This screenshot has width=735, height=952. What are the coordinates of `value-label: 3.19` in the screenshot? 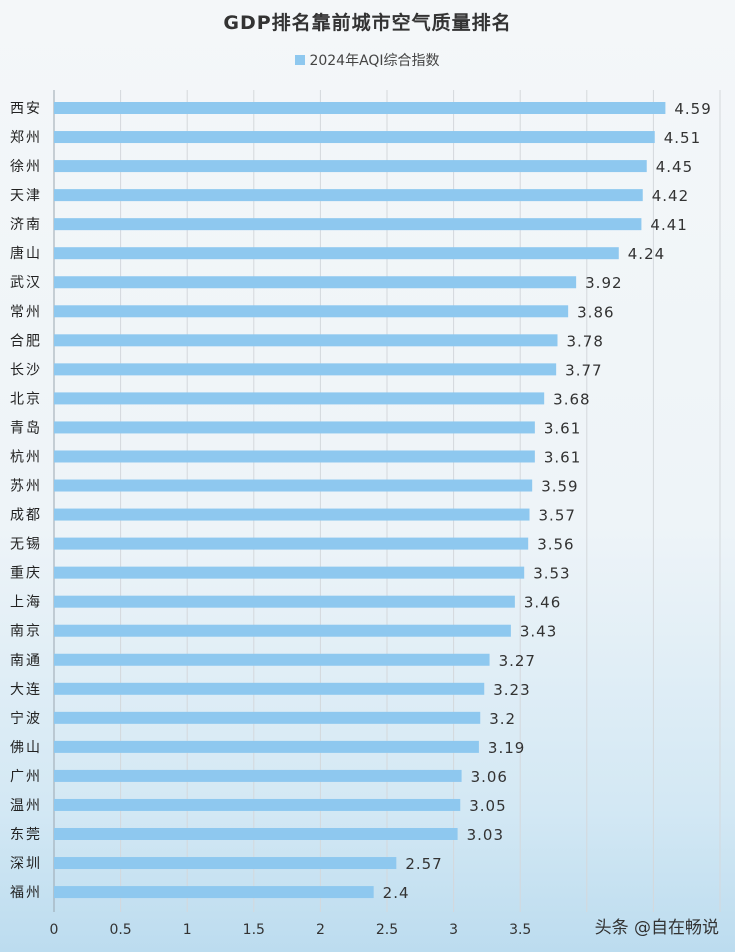 It's located at (506, 748).